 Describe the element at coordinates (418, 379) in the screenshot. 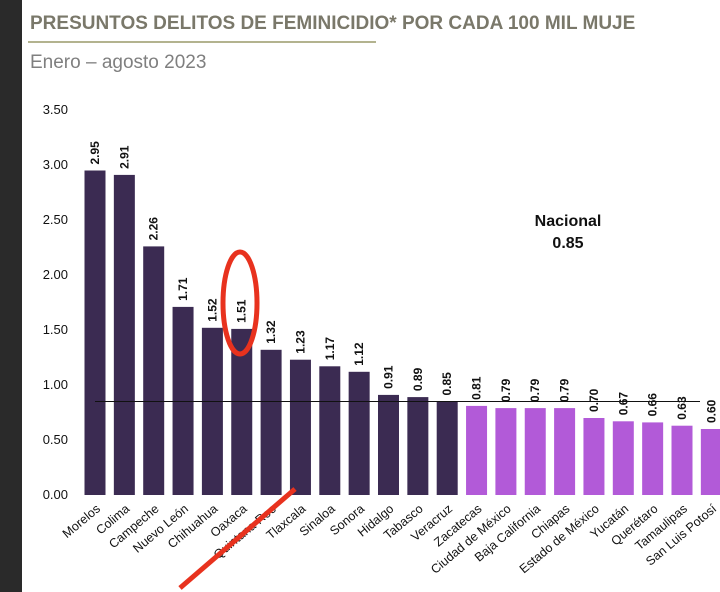

I see `value-label: 0.89` at that location.